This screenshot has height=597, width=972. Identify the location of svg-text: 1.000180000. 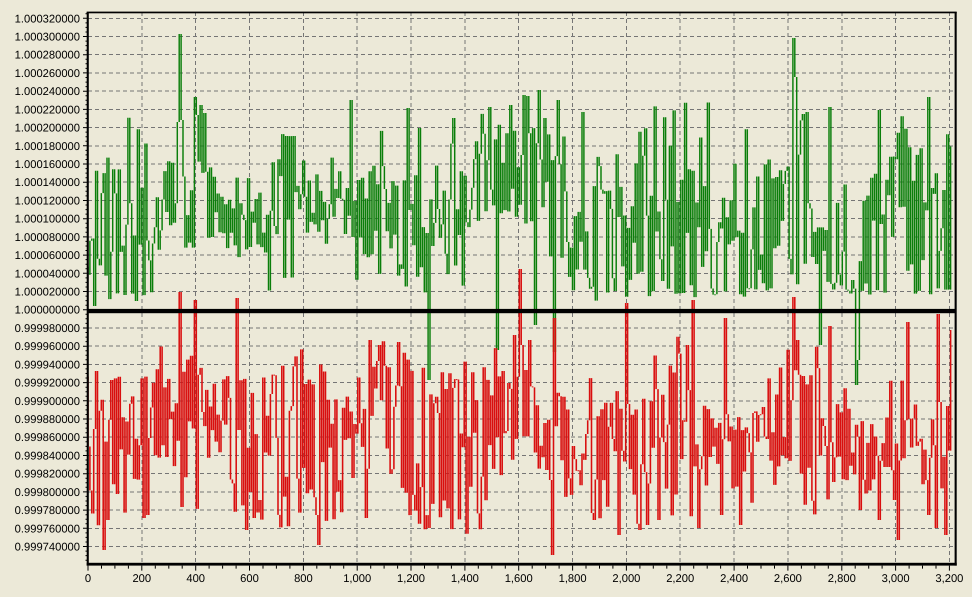
(47, 147).